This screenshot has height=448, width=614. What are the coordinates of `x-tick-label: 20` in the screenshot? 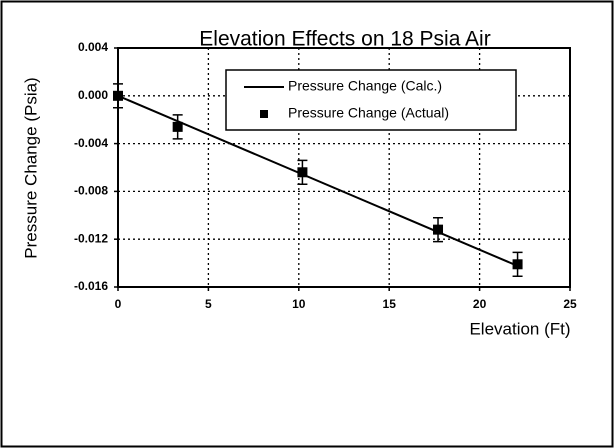 It's located at (480, 304).